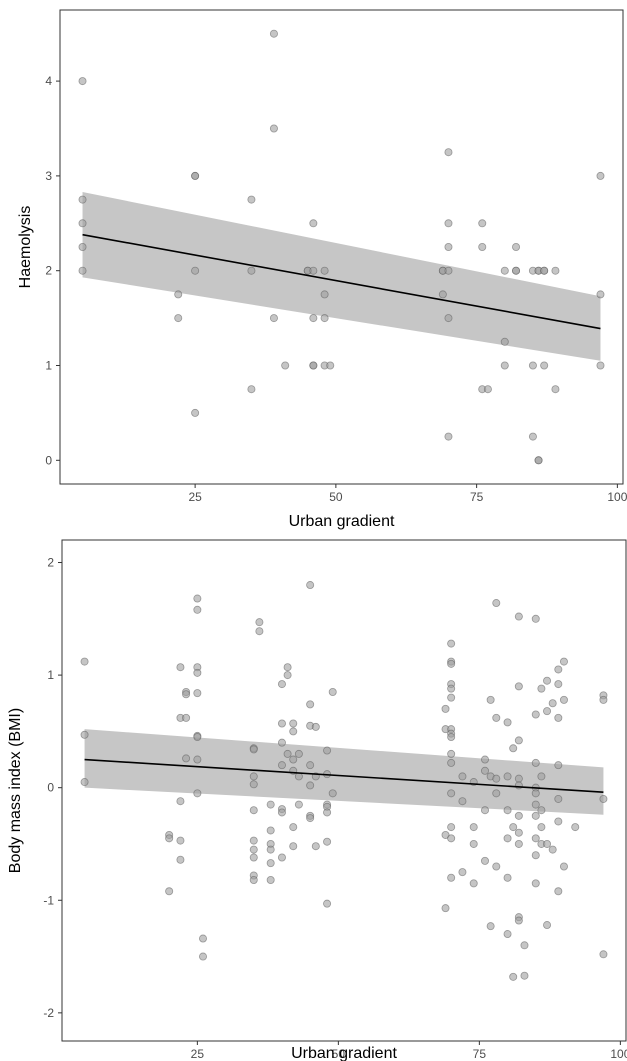 The width and height of the screenshot is (627, 1061). What do you see at coordinates (618, 1054) in the screenshot?
I see `chart-1-x-tick-label: 100` at bounding box center [618, 1054].